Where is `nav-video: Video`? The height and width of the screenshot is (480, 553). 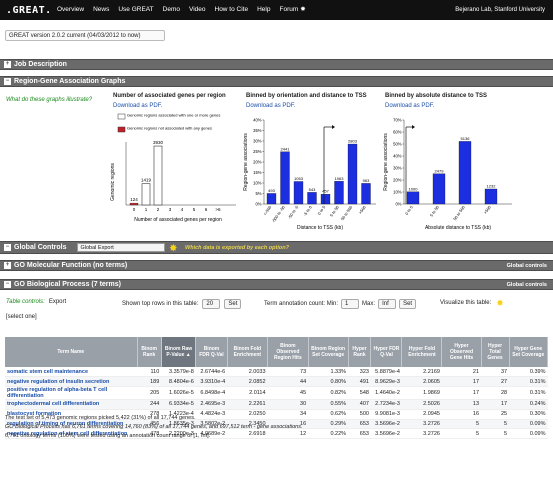
nav-video: Video is located at coordinates (197, 9).